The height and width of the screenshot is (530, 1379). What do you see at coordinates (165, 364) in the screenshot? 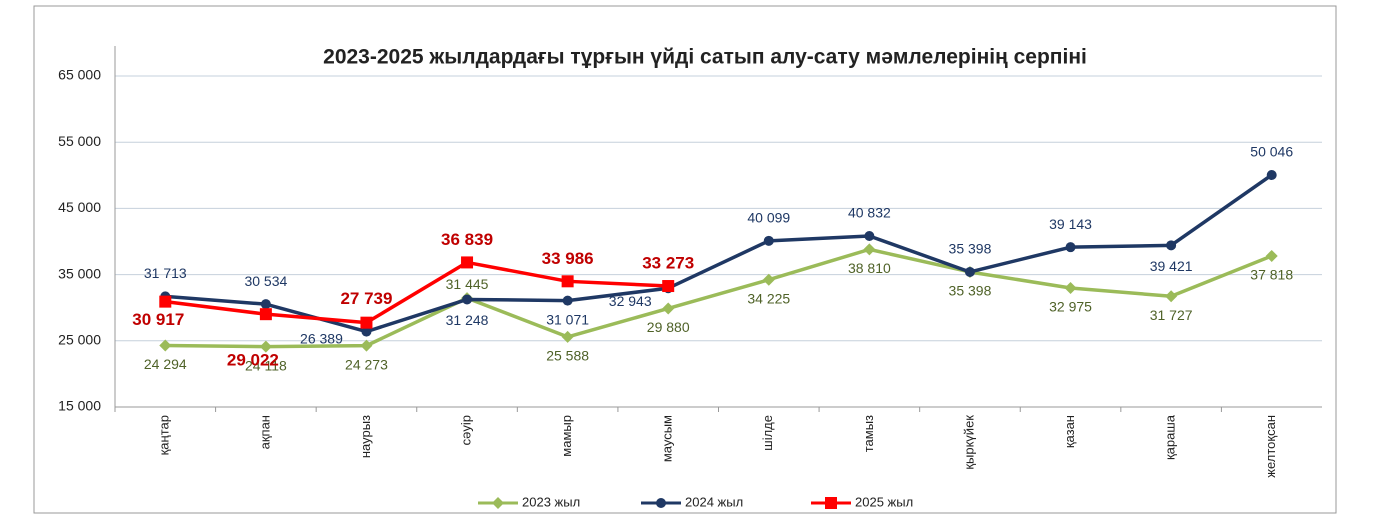
I see `data-label: 24 294` at bounding box center [165, 364].